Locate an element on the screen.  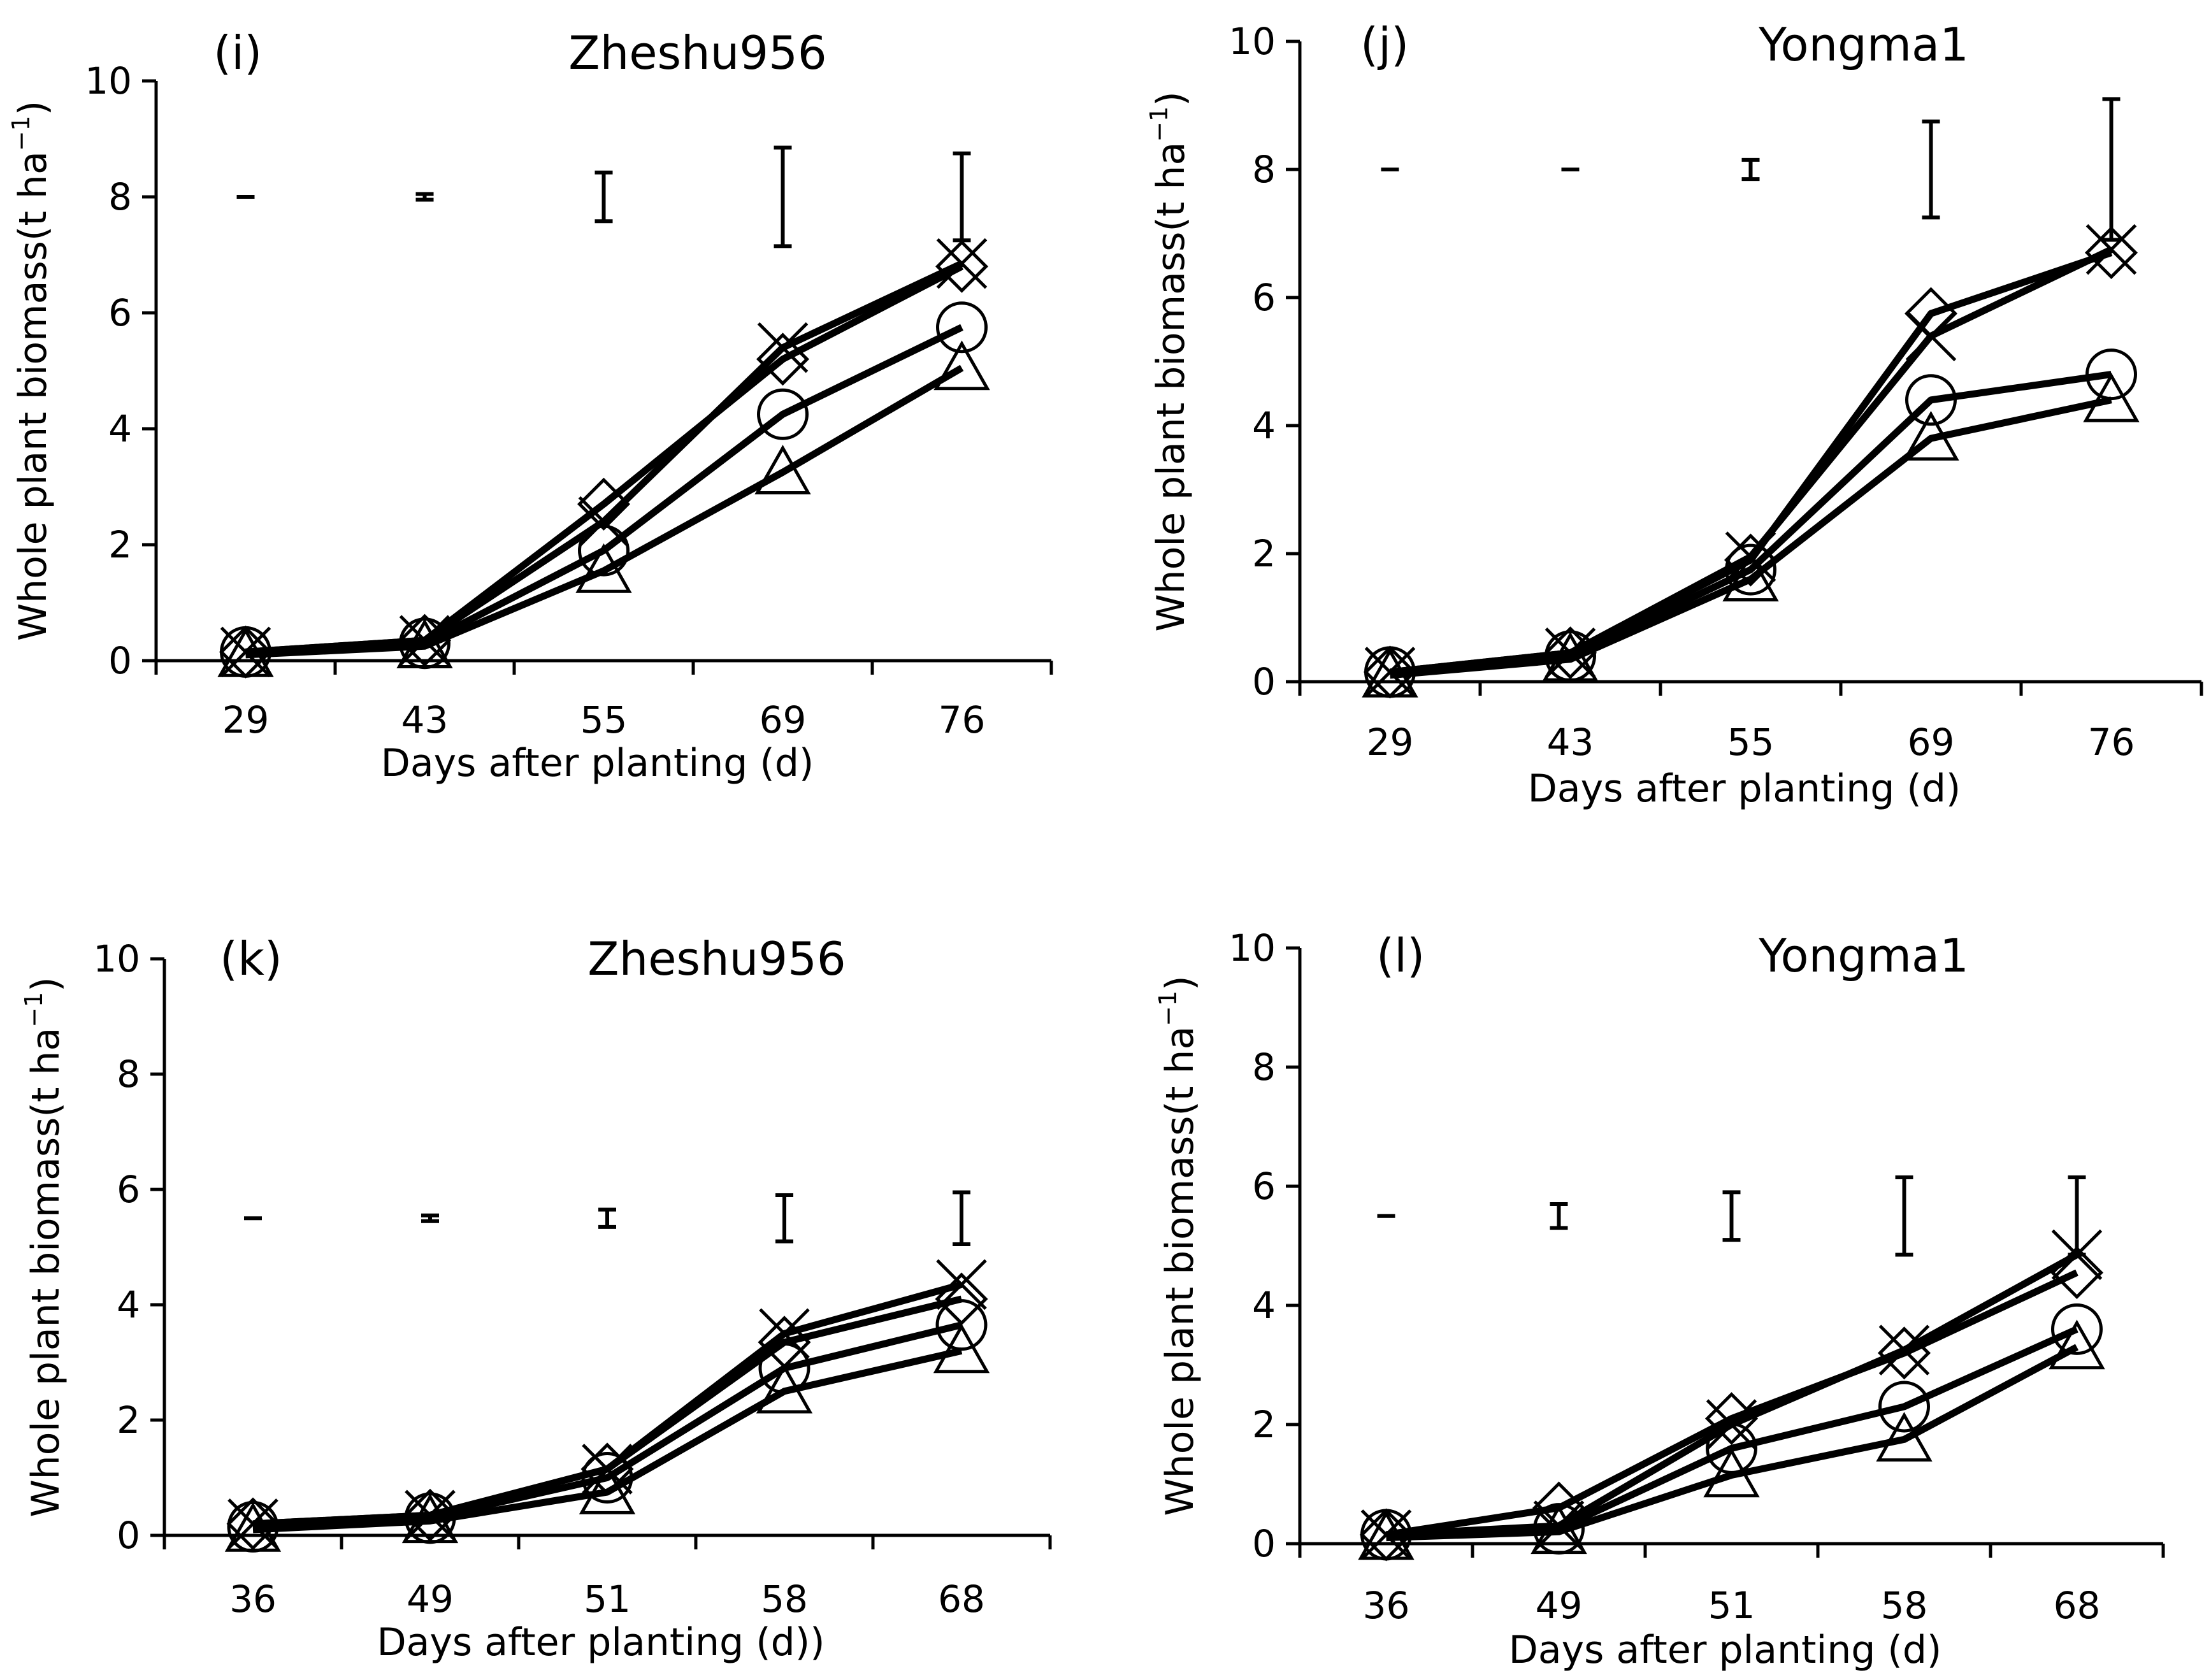
y-tick-label: 2 is located at coordinates (128, 1420).